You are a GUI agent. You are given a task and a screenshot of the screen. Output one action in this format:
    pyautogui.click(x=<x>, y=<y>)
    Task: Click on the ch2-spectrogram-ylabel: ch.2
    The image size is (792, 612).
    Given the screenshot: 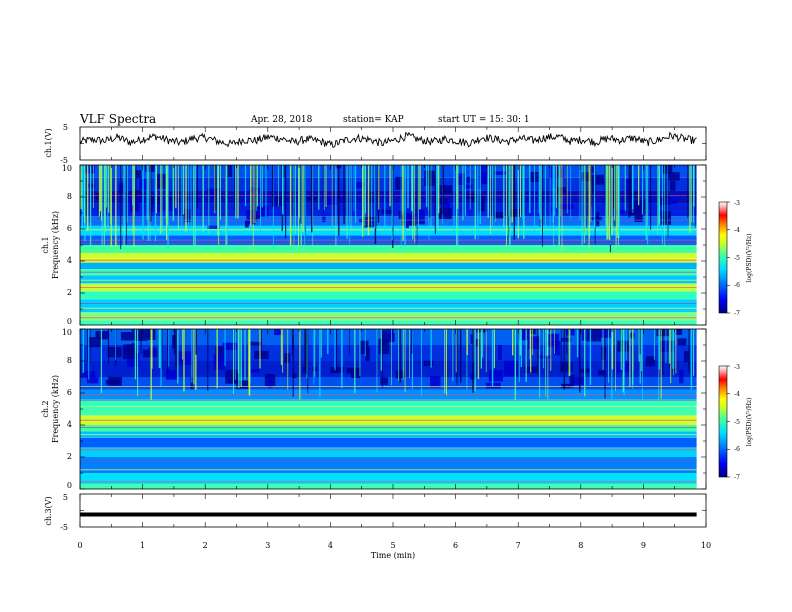 What is the action you would take?
    pyautogui.click(x=45, y=408)
    